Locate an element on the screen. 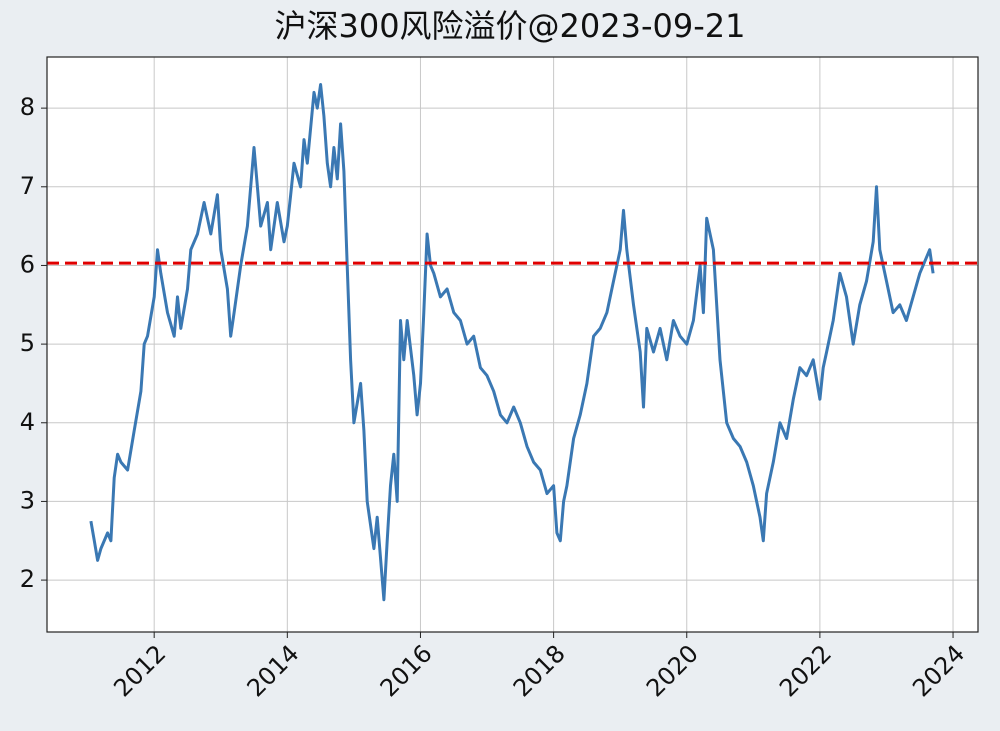 This screenshot has height=731, width=1000. y-tick-label: 7 is located at coordinates (27, 186).